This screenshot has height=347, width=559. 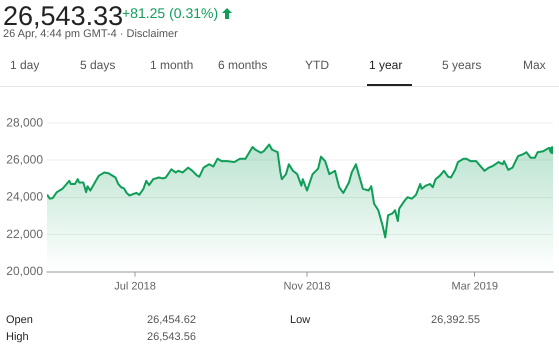 I want to click on text: 26 Apr, 4:44 pm GMT-4 · Disclaimer, so click(x=90, y=34).